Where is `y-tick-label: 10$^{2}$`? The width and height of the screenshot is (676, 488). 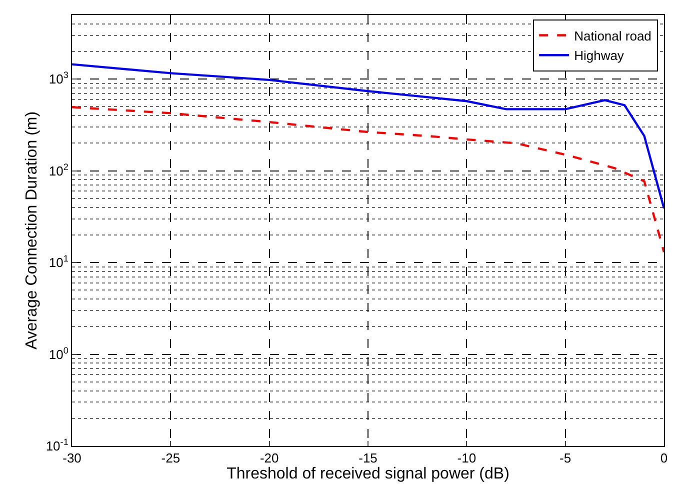 y-tick-label: 10$^{2}$ is located at coordinates (58, 170).